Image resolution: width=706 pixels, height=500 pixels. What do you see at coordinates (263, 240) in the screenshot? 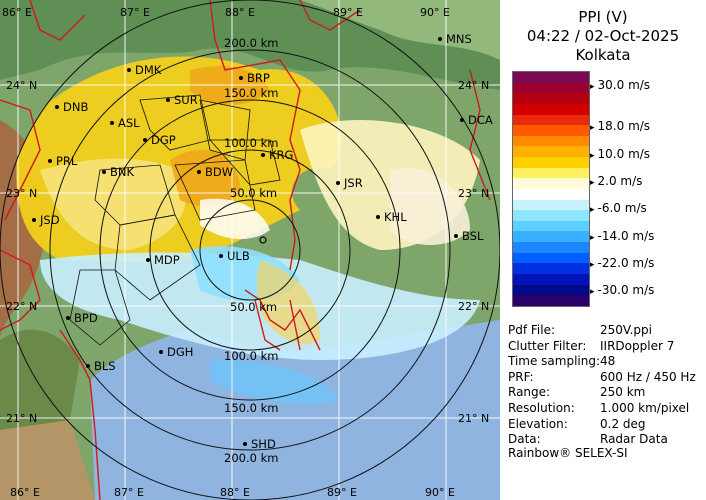
I see `radar-site-marker` at bounding box center [263, 240].